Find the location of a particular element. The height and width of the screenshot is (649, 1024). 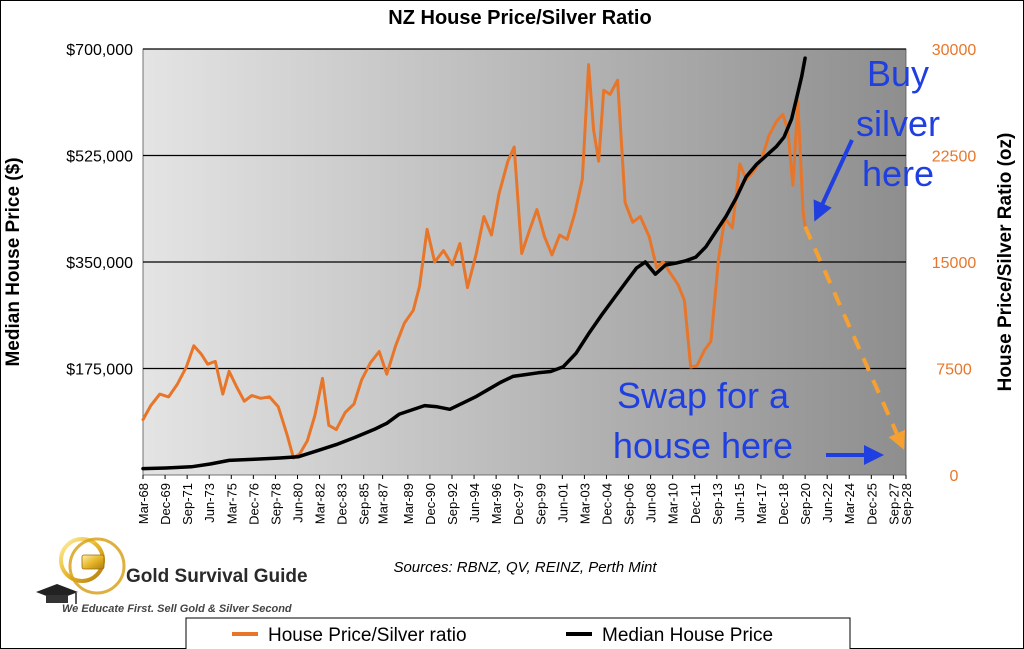

annotation-buy-line-2: silver is located at coordinates (898, 123).